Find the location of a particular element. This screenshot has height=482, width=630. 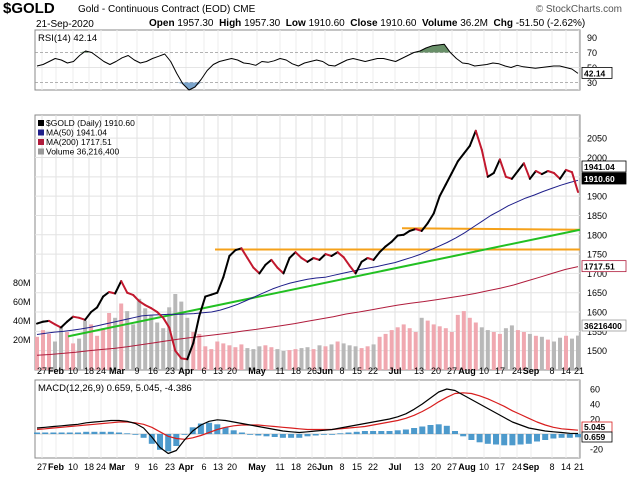

volume-label: Volume is located at coordinates (440, 23).